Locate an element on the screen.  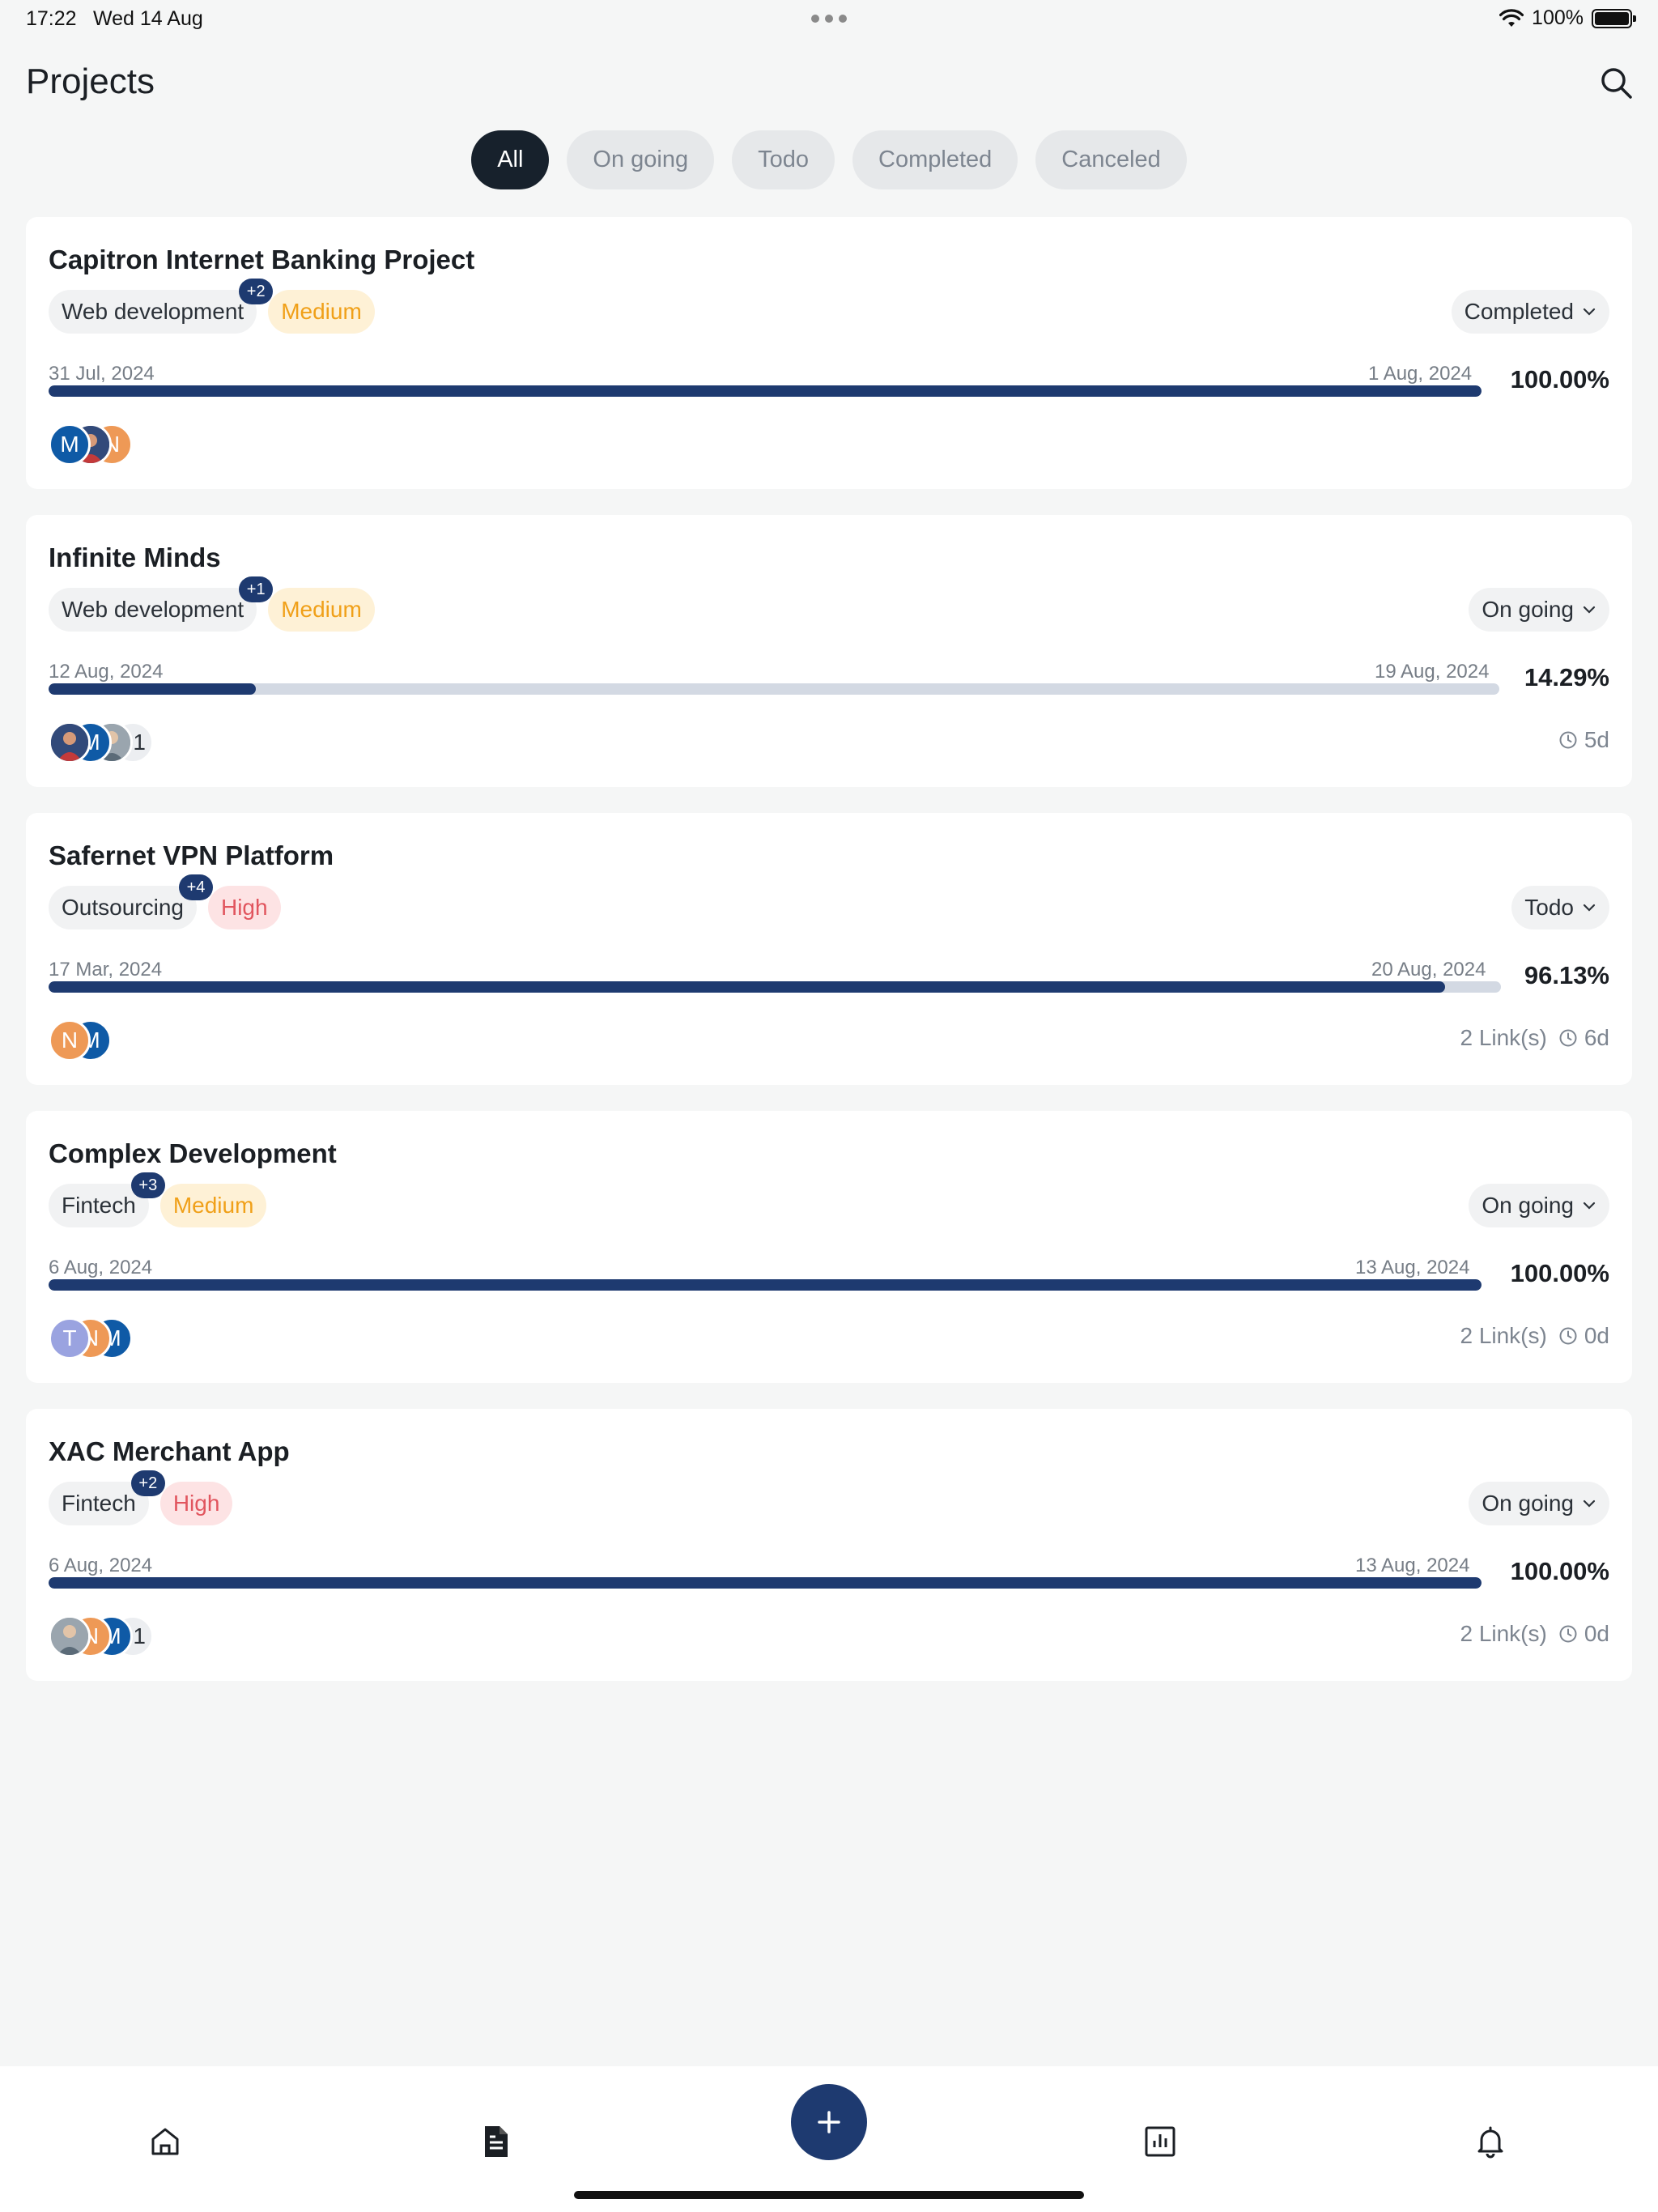
countdown: 6d is located at coordinates (1583, 1038).